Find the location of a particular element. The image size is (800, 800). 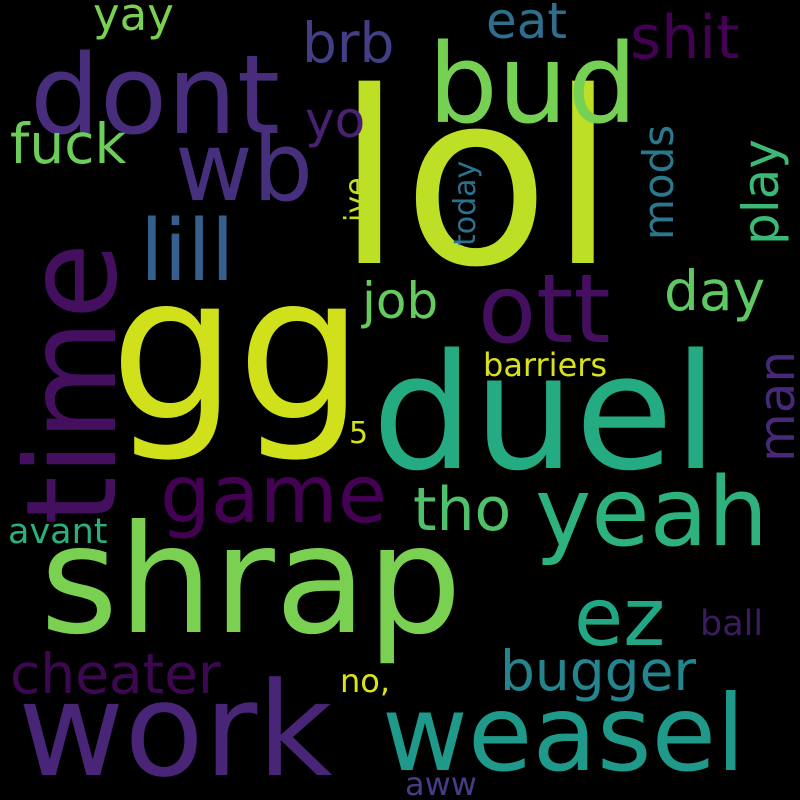

word-yeah: yeah is located at coordinates (651, 513).